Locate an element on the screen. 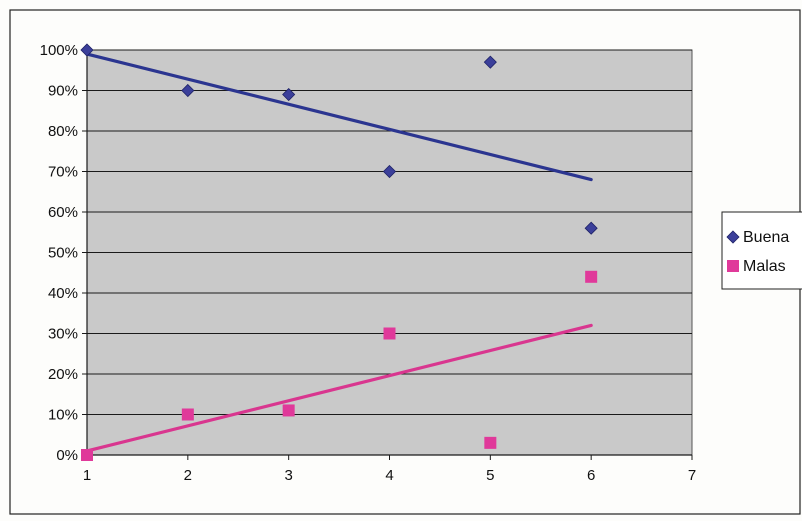 The height and width of the screenshot is (521, 802). y-tick-label: 10% is located at coordinates (63, 415).